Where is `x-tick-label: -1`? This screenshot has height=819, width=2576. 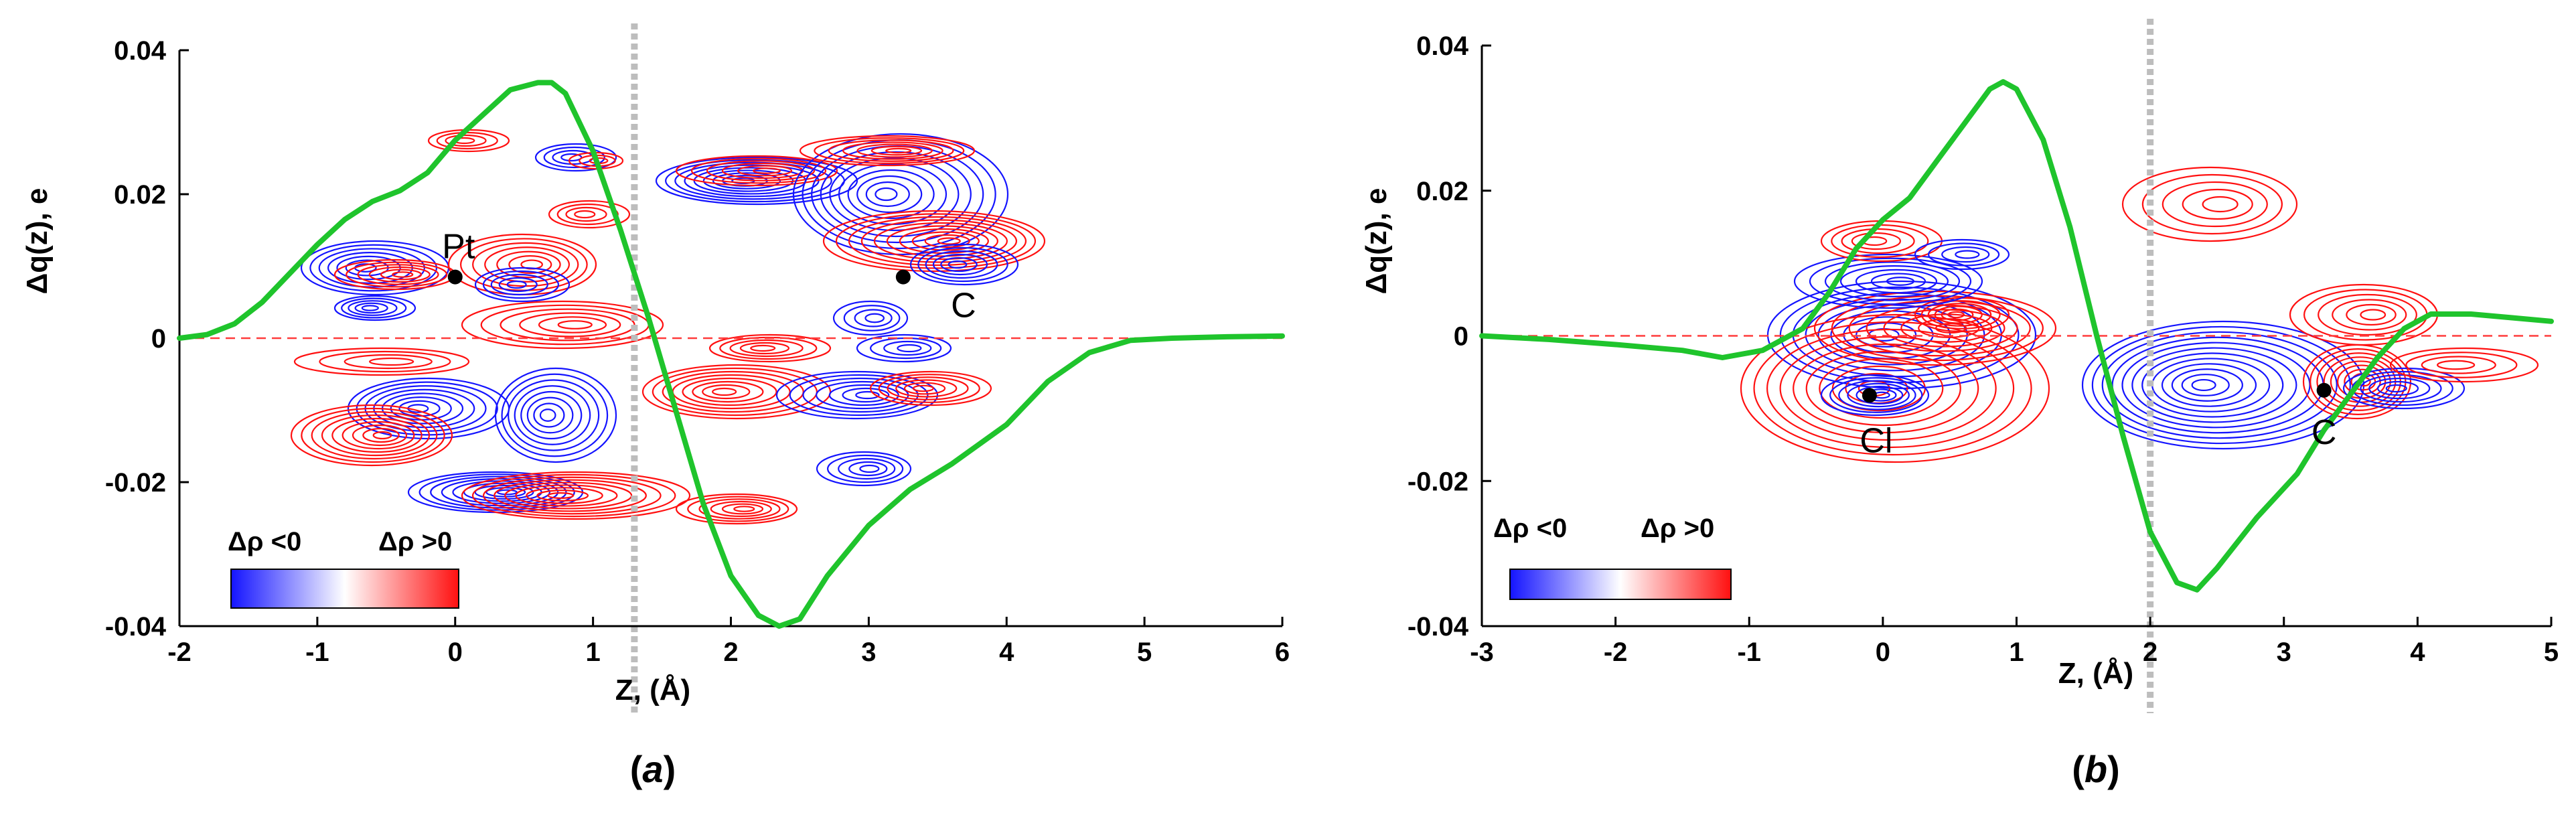
x-tick-label: -1 is located at coordinates (1749, 652).